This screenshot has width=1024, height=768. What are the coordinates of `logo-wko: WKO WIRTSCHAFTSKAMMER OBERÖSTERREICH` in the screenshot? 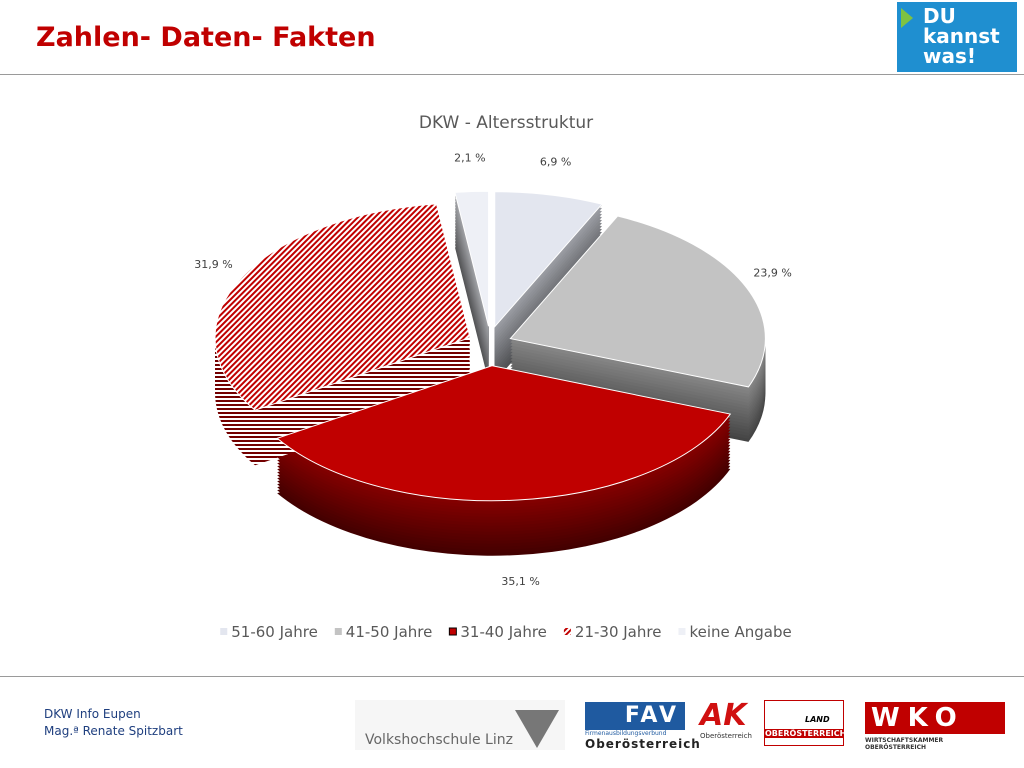 It's located at (935, 726).